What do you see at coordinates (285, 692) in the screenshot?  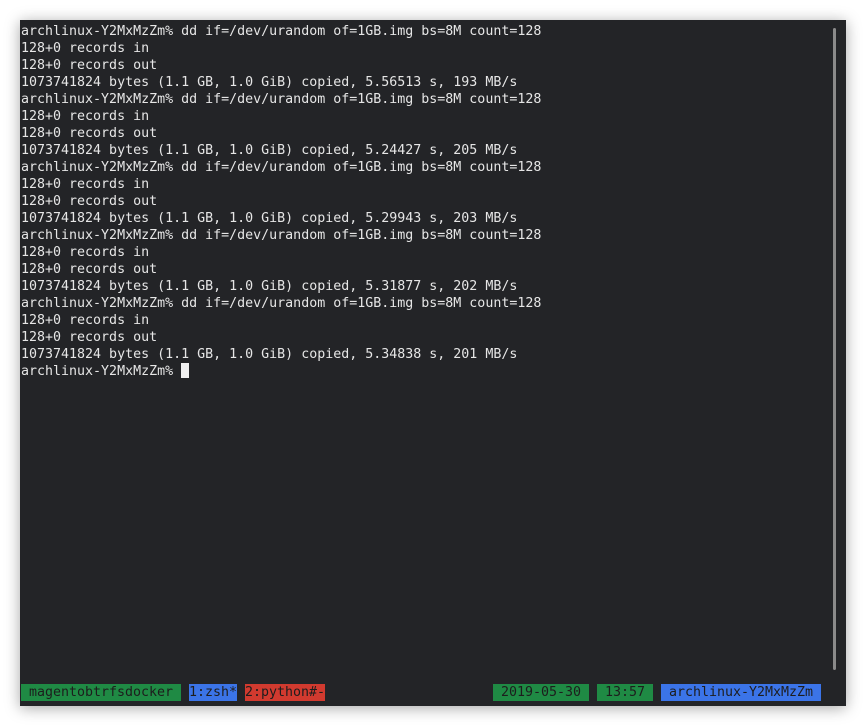 I see `window-tab-2: 2:python#-` at bounding box center [285, 692].